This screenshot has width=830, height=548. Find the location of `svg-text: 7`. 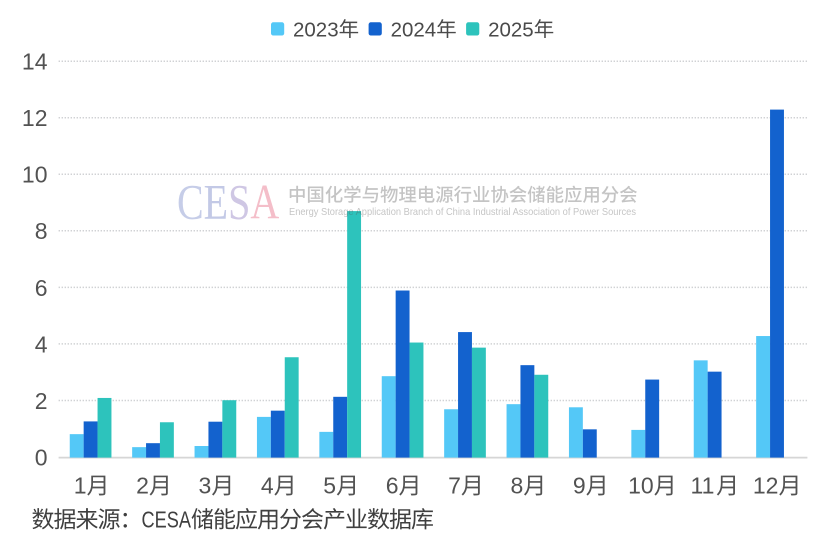

svg-text: 7 is located at coordinates (454, 486).